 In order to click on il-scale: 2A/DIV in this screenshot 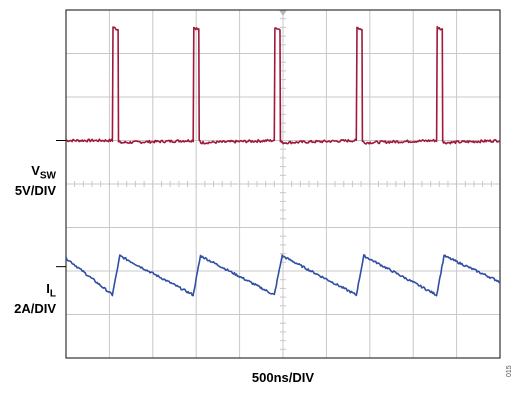, I will do `click(35, 308)`.